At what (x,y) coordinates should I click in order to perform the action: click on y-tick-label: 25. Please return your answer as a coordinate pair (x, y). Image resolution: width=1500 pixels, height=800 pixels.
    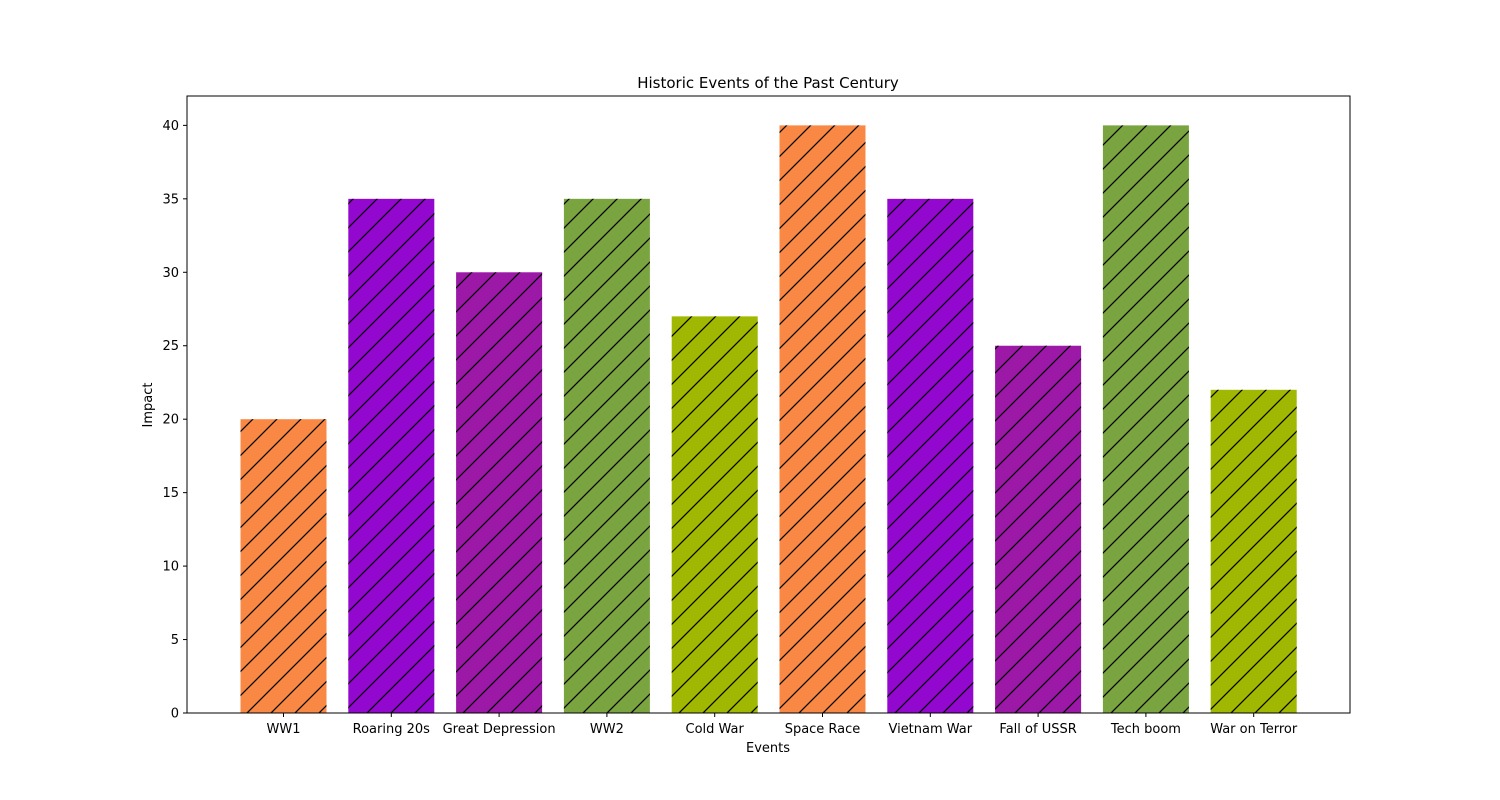
    Looking at the image, I should click on (170, 346).